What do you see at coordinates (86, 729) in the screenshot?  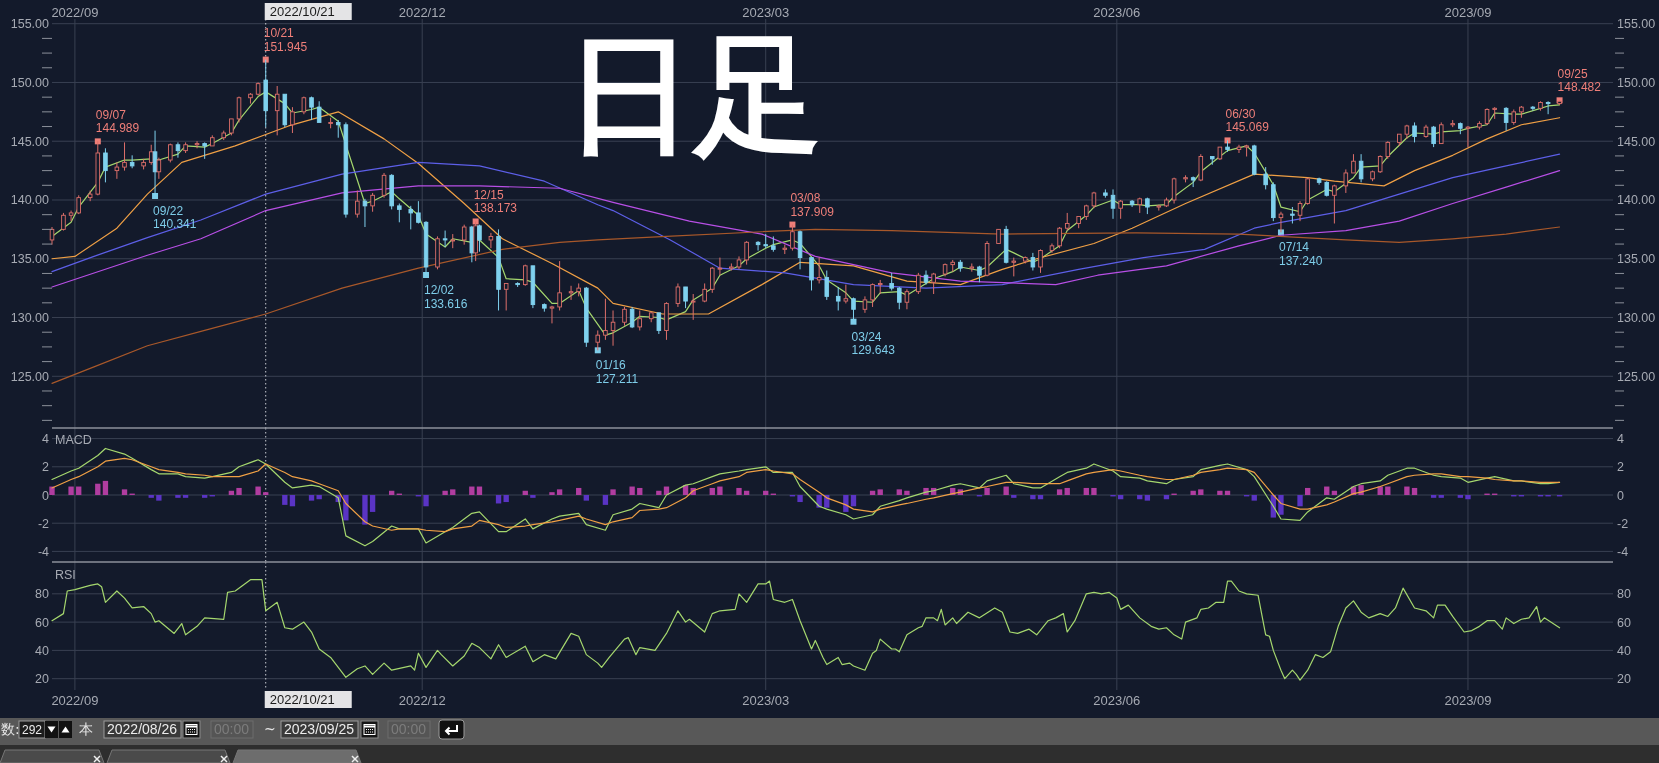 I see `text: 本` at bounding box center [86, 729].